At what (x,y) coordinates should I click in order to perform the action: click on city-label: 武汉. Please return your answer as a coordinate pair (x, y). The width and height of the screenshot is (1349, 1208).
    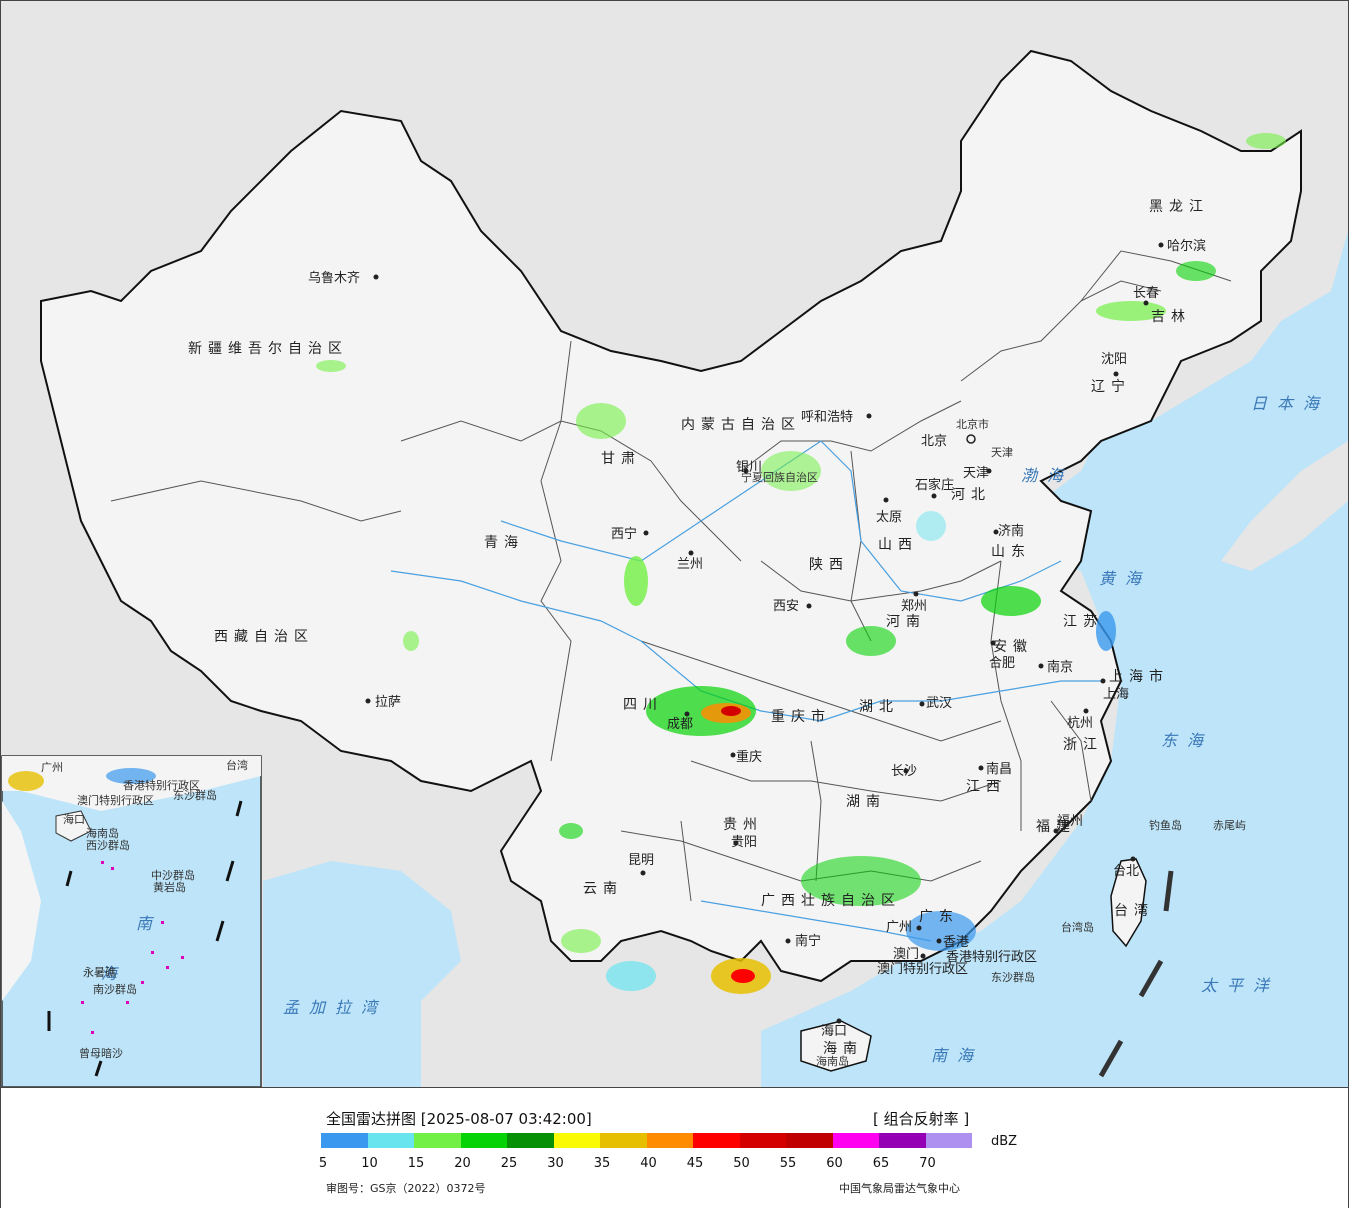
    Looking at the image, I should click on (939, 703).